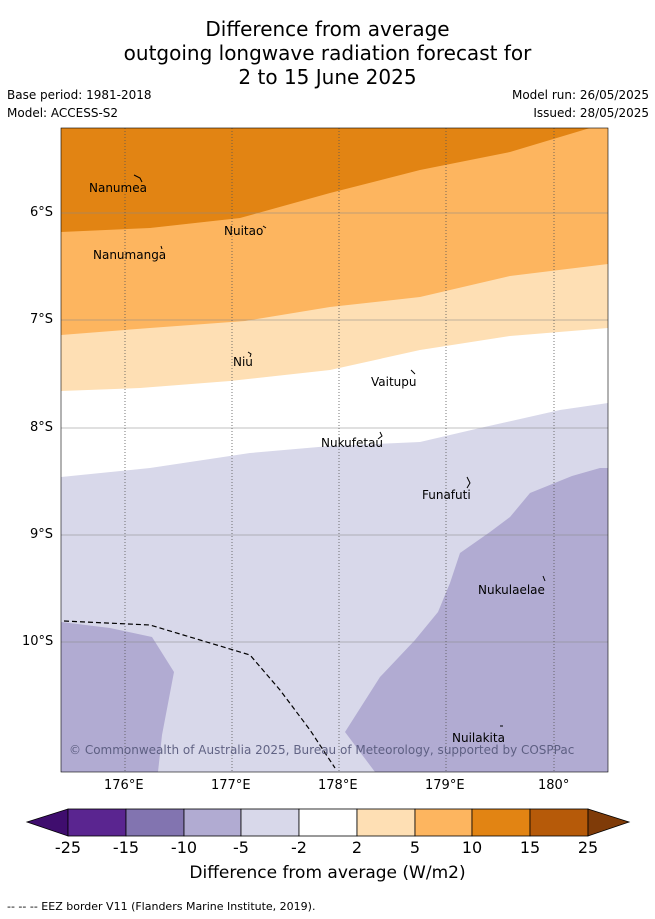 This screenshot has height=919, width=655. Describe the element at coordinates (47, 822) in the screenshot. I see `colorbar-extend-low` at that location.